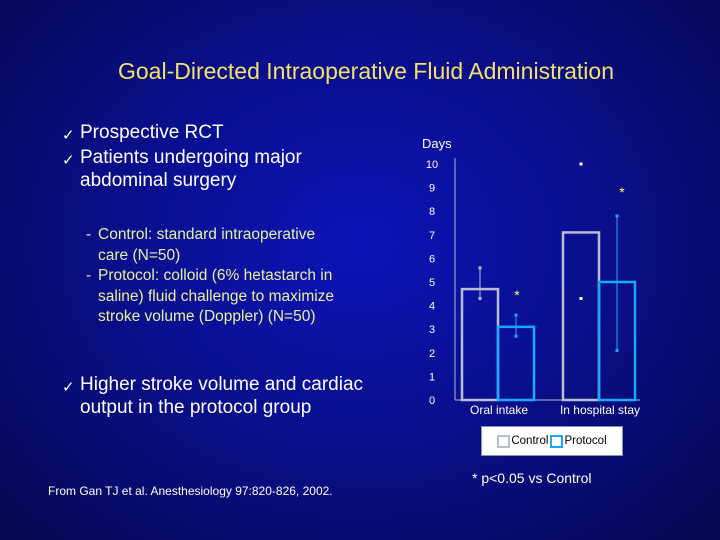 Image resolution: width=720 pixels, height=540 pixels. What do you see at coordinates (536, 478) in the screenshot?
I see `footnote-text: p<0.05 vs Control` at bounding box center [536, 478].